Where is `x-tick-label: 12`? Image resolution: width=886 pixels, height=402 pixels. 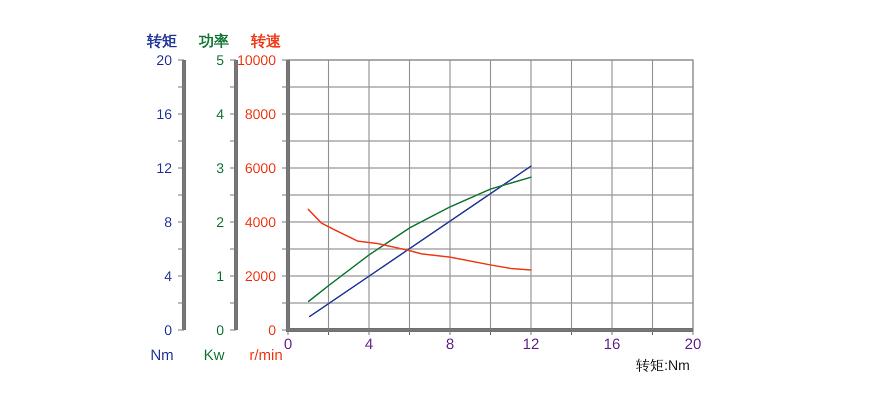
x-tick-label: 12 is located at coordinates (531, 344).